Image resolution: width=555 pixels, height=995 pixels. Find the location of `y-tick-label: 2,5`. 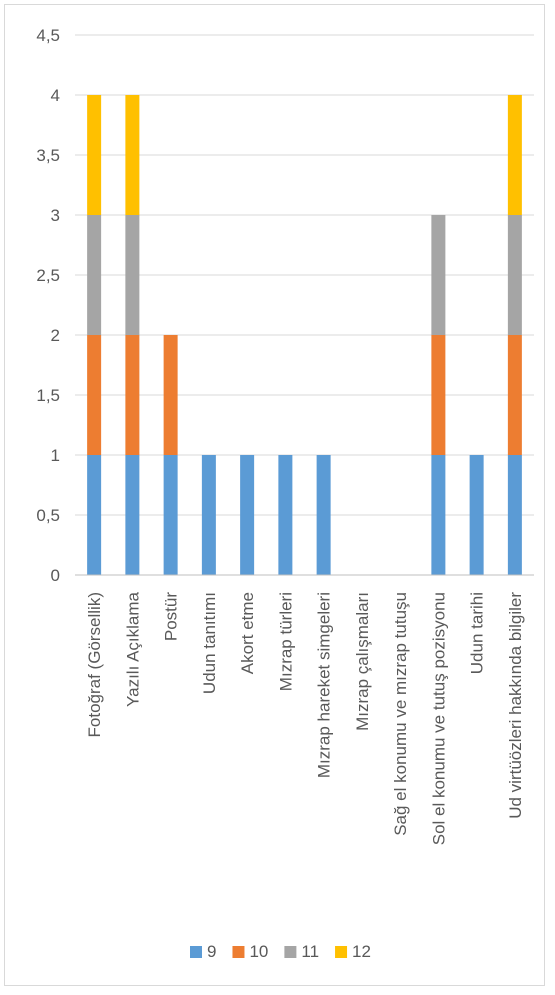

y-tick-label: 2,5 is located at coordinates (48, 275).